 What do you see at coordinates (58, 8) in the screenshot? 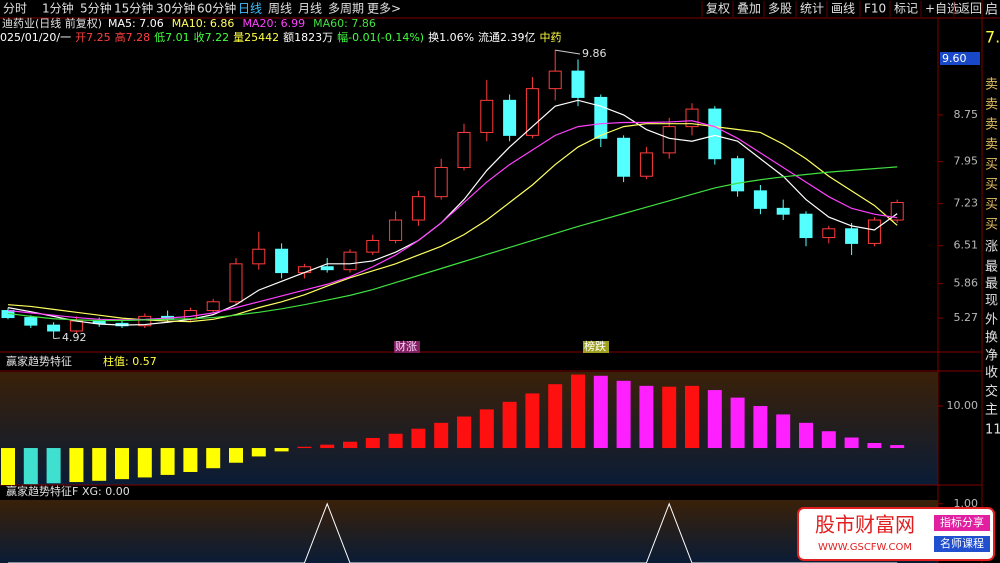
I see `tab: 1分钟` at bounding box center [58, 8].